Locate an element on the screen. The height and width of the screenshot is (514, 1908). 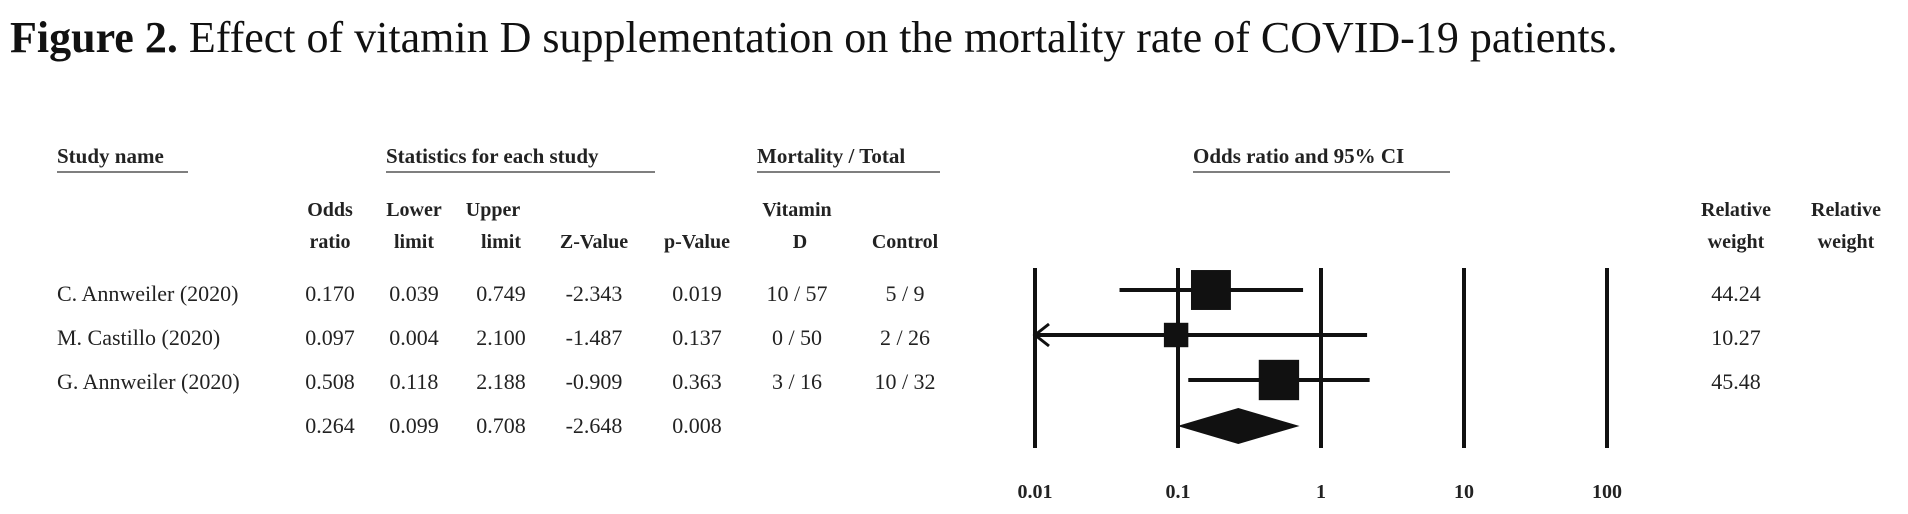
col-vitamin-d-line2: D is located at coordinates (800, 242).